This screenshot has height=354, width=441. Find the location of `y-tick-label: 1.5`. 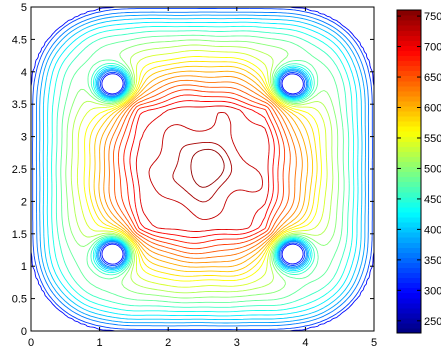

y-tick-label: 1.5 is located at coordinates (19, 235).